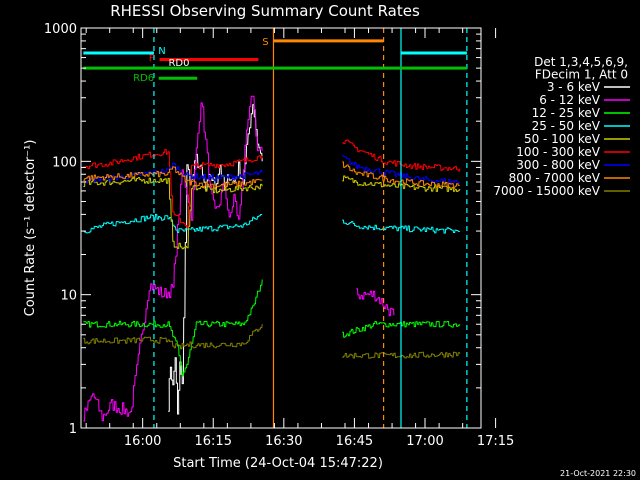  I want to click on legend-header-0: Det 1,3,4,5,6,9,, so click(581, 62).